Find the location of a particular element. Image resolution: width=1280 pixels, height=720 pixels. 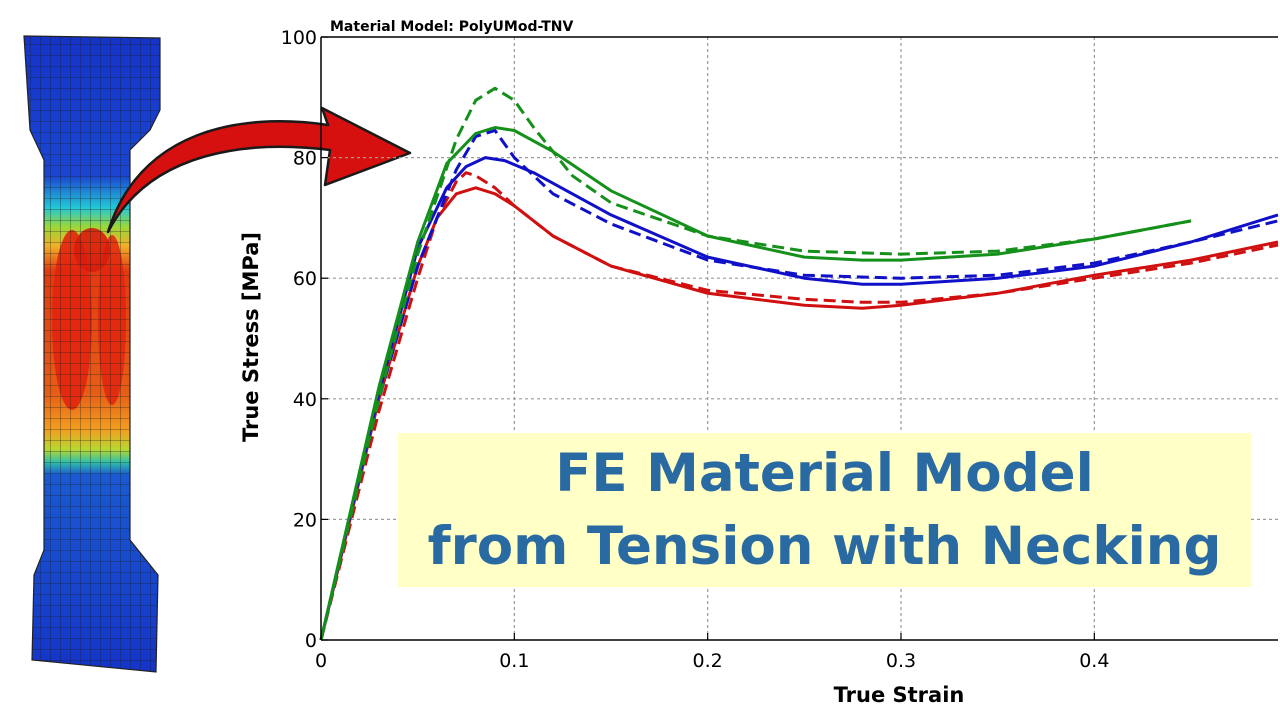

y-tick-labels: 0 20 40 60 80 100 is located at coordinates (299, 339).